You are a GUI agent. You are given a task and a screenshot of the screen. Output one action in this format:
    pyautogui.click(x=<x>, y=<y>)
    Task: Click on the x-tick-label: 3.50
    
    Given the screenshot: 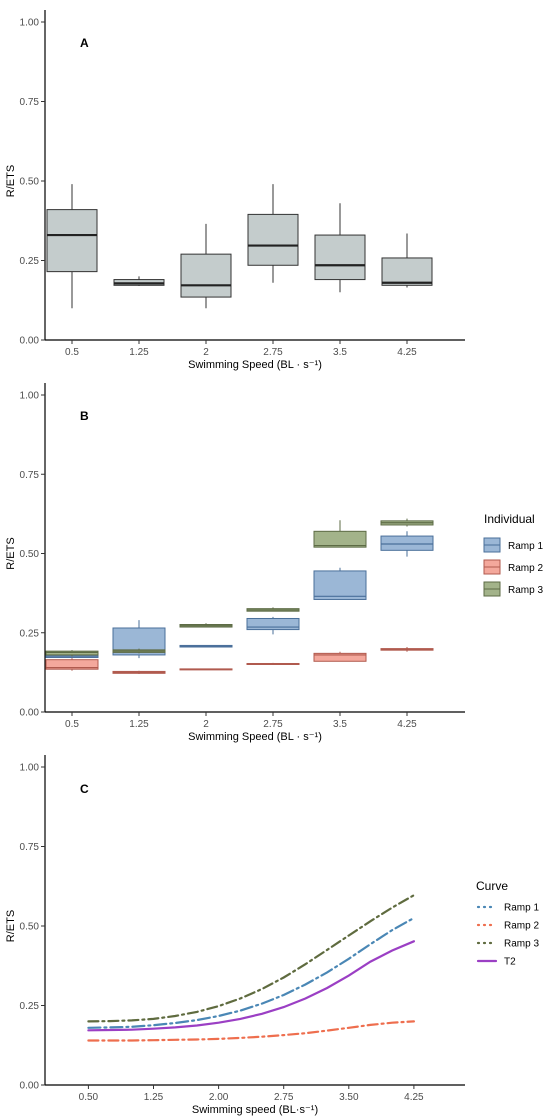 What is the action you would take?
    pyautogui.click(x=349, y=1097)
    